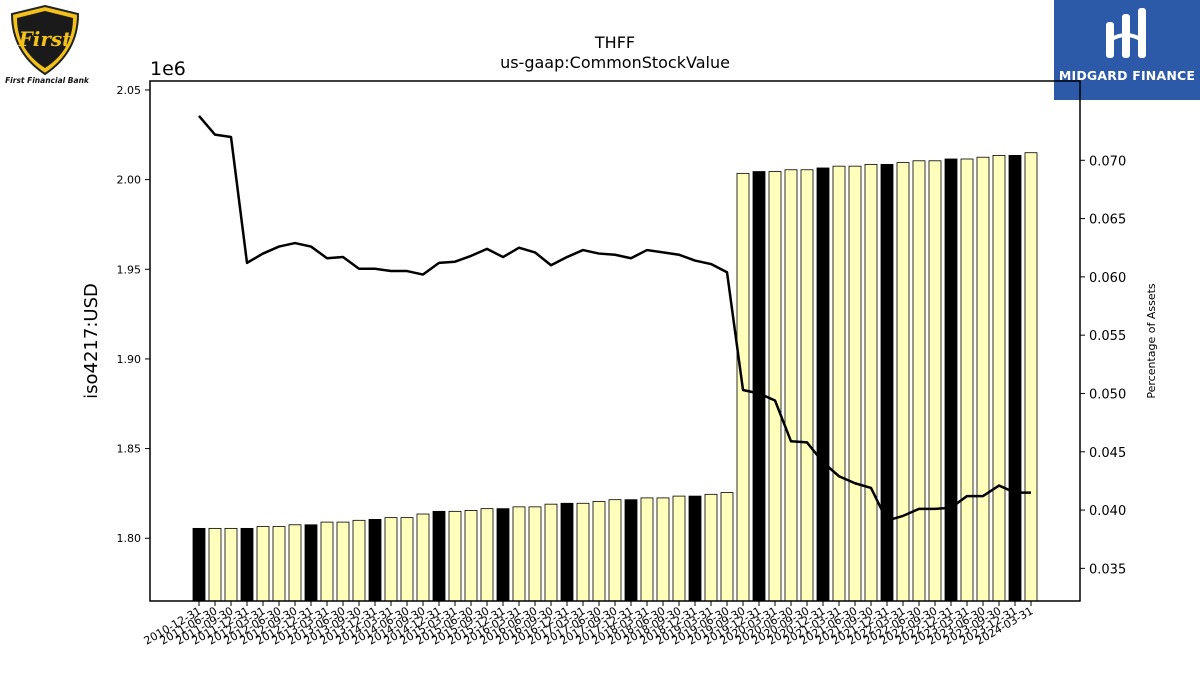 The height and width of the screenshot is (675, 1200). I want to click on y-axis-label: iso4217:USD, so click(91, 341).